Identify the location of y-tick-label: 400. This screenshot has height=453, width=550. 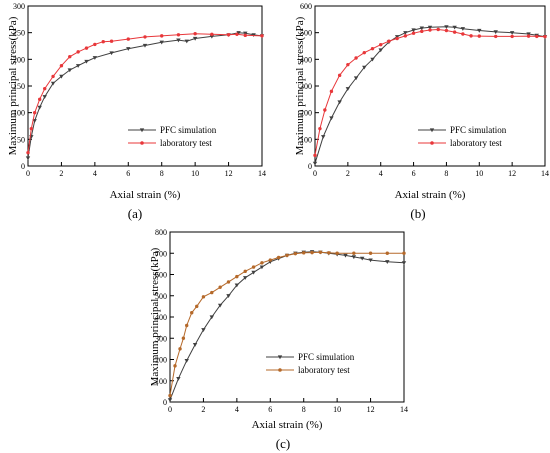
(161, 317).